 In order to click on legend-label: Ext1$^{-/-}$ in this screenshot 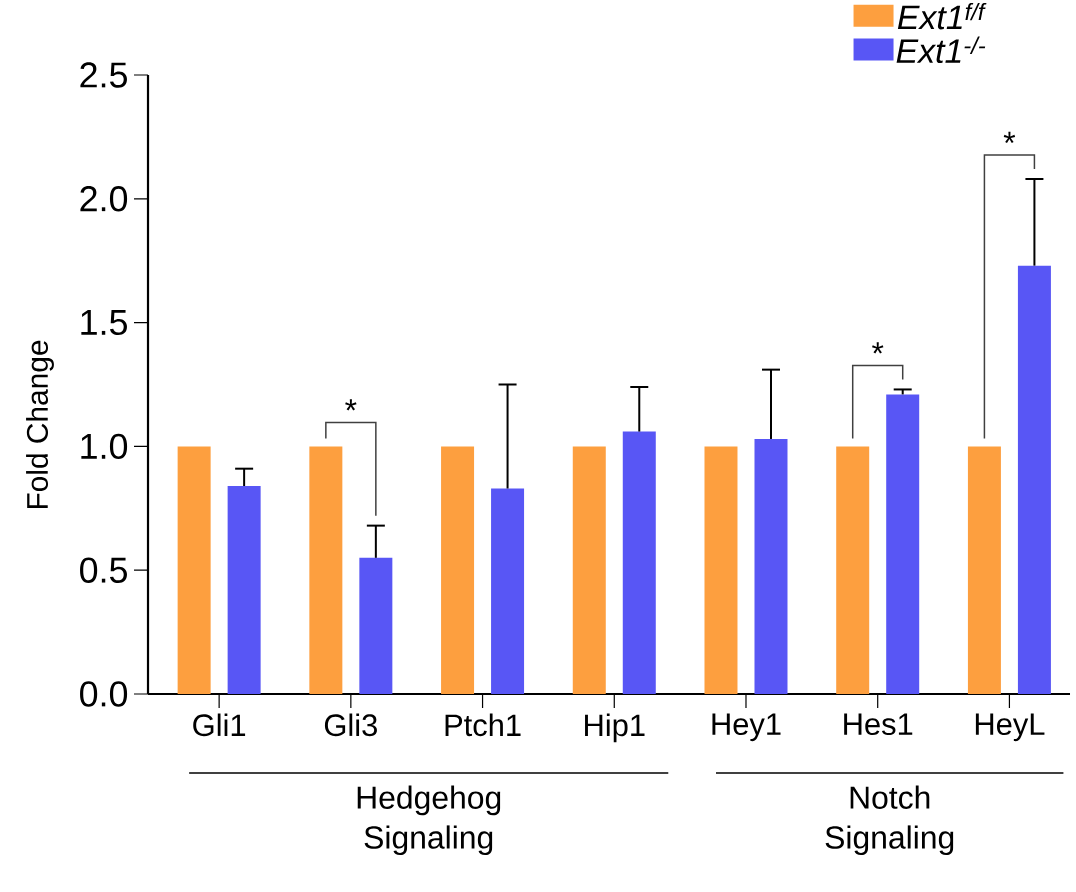, I will do `click(941, 50)`.